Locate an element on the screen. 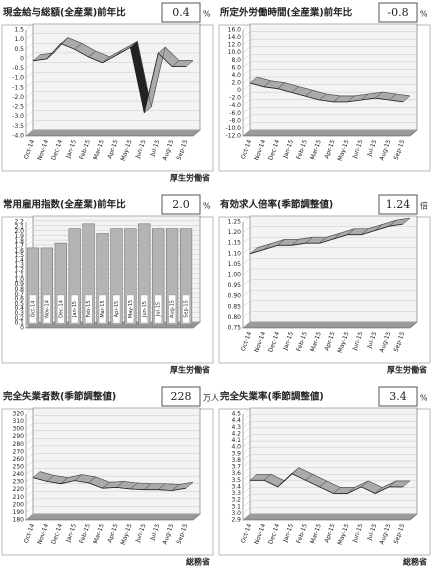 The image size is (434, 576). y-tick-label: 3.0 is located at coordinates (236, 513).